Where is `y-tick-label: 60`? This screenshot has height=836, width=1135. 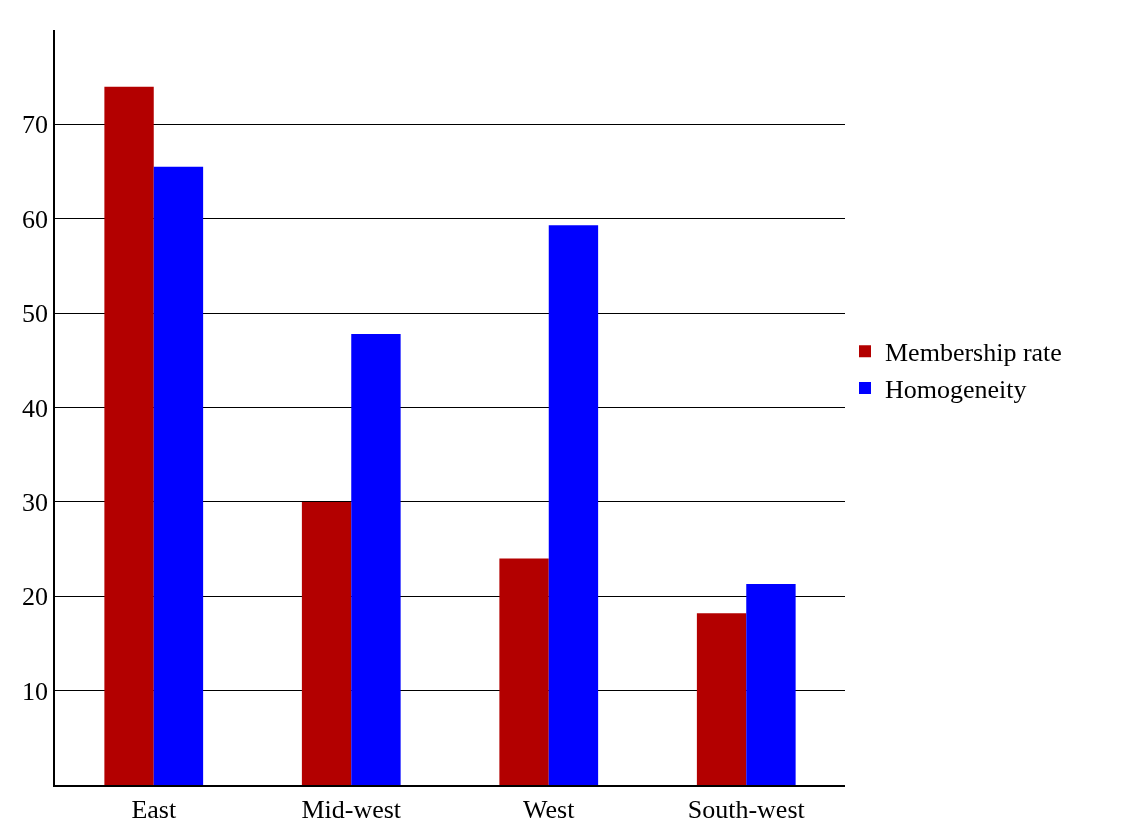 y-tick-label: 60 is located at coordinates (35, 219).